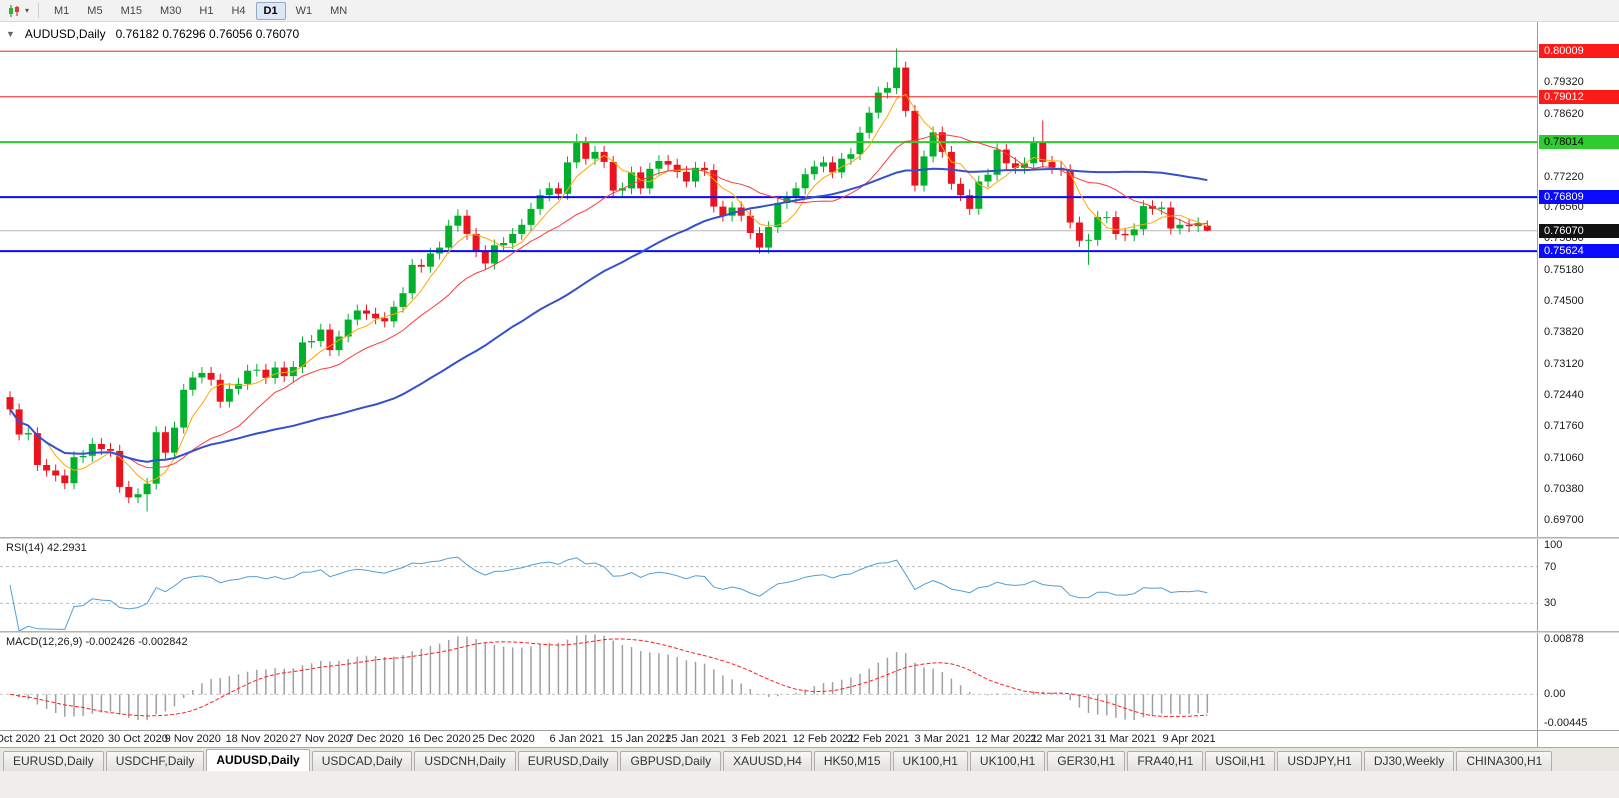 The height and width of the screenshot is (798, 1619). I want to click on chart-tab-usdjpy-h1: USDJPY,H1, so click(1319, 761).